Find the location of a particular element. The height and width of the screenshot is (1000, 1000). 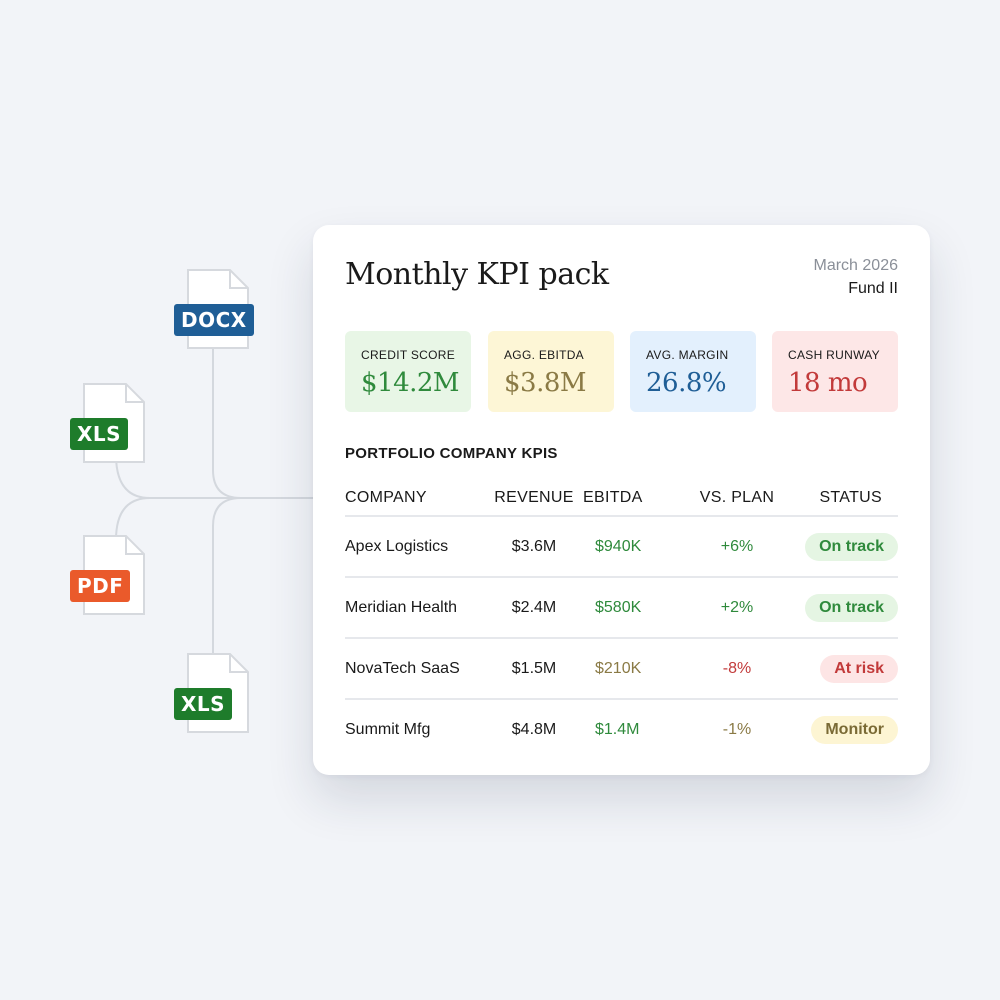

status-cell: At risk is located at coordinates (842, 669).